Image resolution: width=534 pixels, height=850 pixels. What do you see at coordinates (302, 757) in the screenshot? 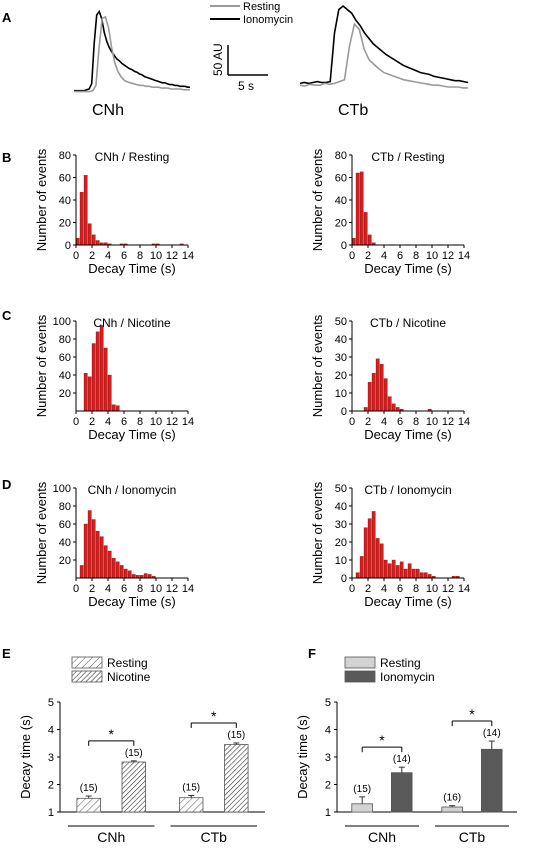
I see `y-axis-label: Decay time (s)` at bounding box center [302, 757].